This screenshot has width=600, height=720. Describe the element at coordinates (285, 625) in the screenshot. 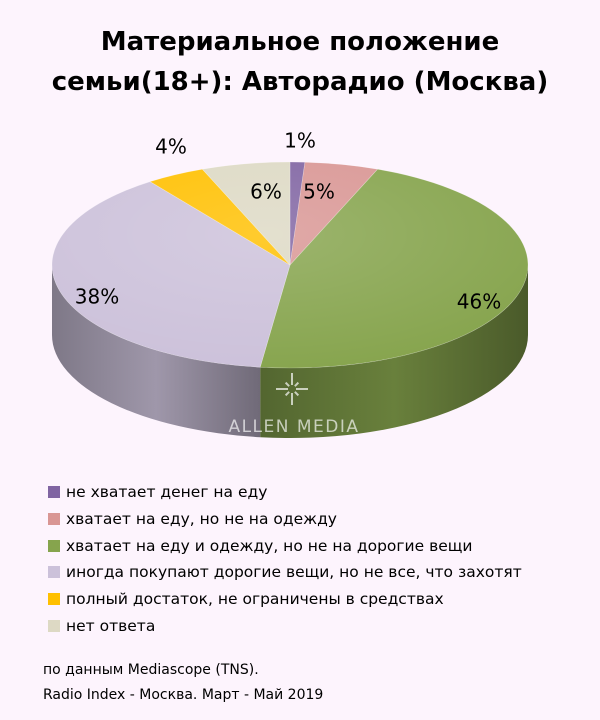

I see `legend-item-5: нет ответа` at that location.